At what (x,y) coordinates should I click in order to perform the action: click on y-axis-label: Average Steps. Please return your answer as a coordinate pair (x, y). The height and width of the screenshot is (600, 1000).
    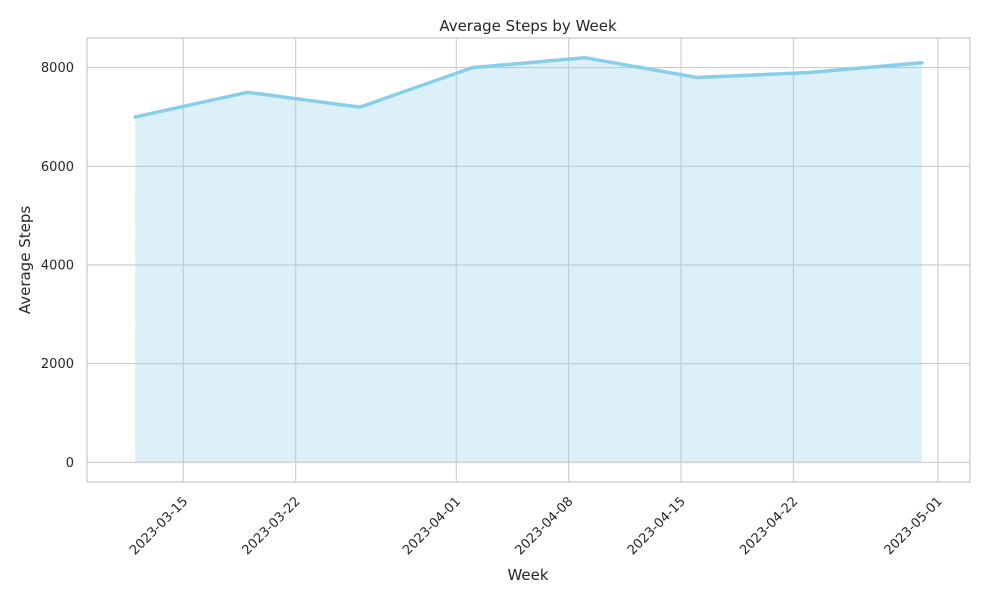
    Looking at the image, I should click on (25, 260).